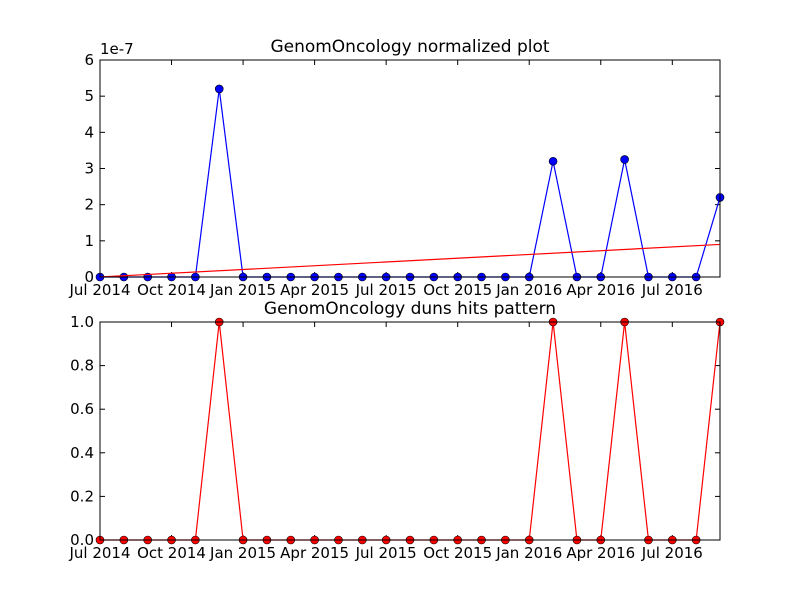  I want to click on y-tick-label: 0.4, so click(82, 453).